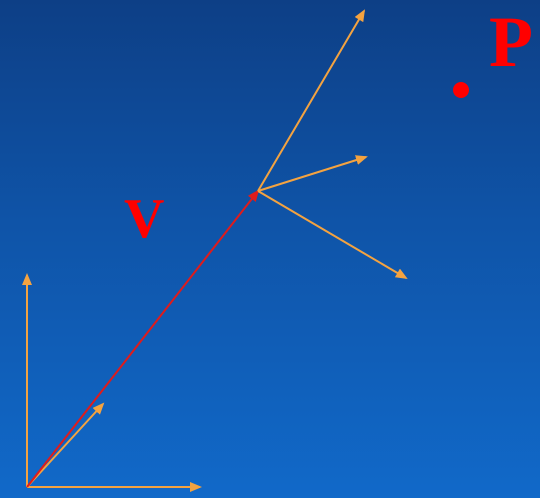 The height and width of the screenshot is (498, 540). I want to click on vector-v-label: V, so click(144, 219).